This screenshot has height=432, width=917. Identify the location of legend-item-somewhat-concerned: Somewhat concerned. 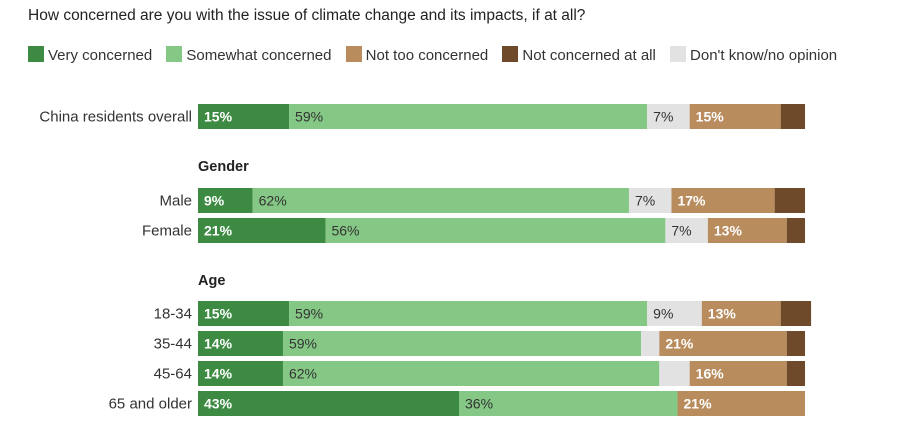
(249, 55).